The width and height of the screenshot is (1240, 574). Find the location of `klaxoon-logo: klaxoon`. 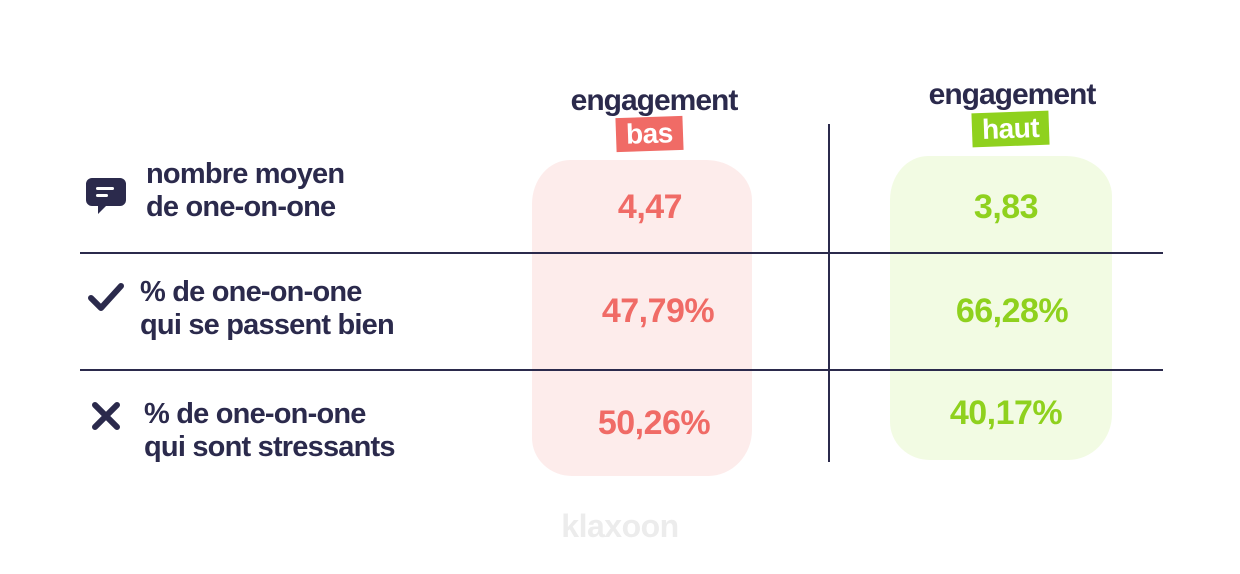

klaxoon-logo: klaxoon is located at coordinates (620, 526).